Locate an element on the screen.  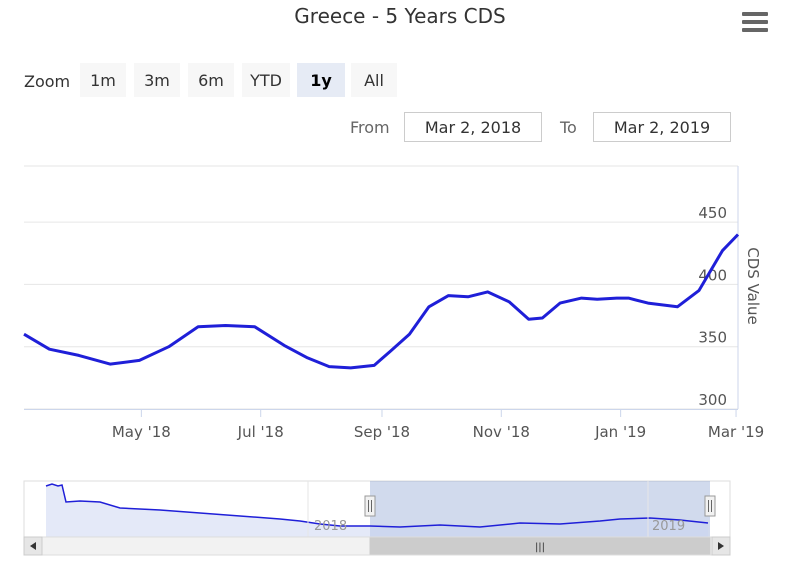
range-to-input: Mar 2, 2019 is located at coordinates (662, 127).